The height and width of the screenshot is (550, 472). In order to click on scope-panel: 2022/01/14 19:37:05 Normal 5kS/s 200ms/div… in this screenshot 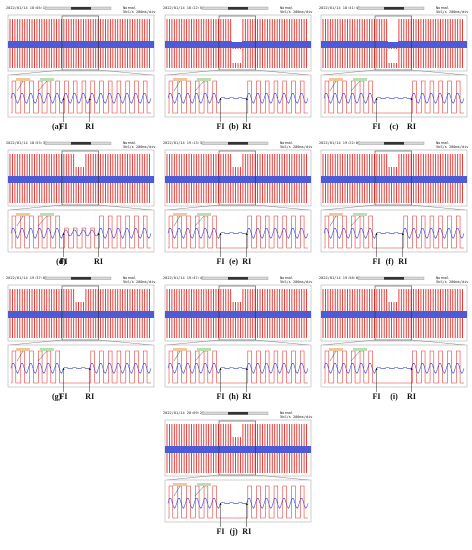, I will do `click(81, 339)`.